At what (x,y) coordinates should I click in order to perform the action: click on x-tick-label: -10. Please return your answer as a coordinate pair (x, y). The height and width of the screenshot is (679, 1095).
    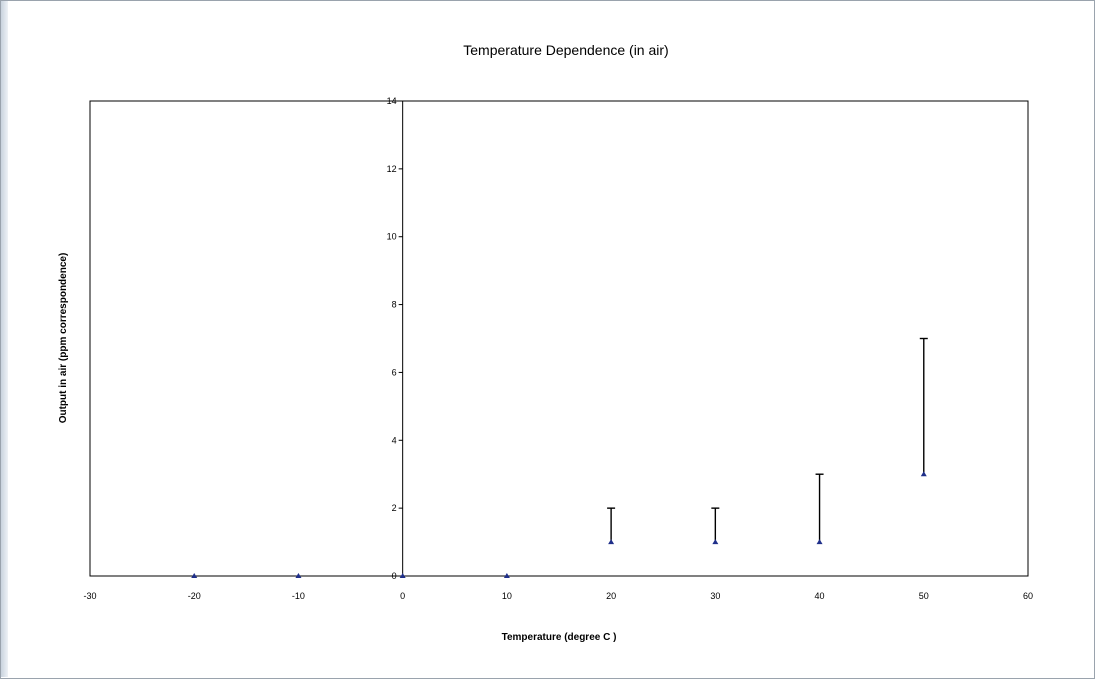
    Looking at the image, I should click on (298, 596).